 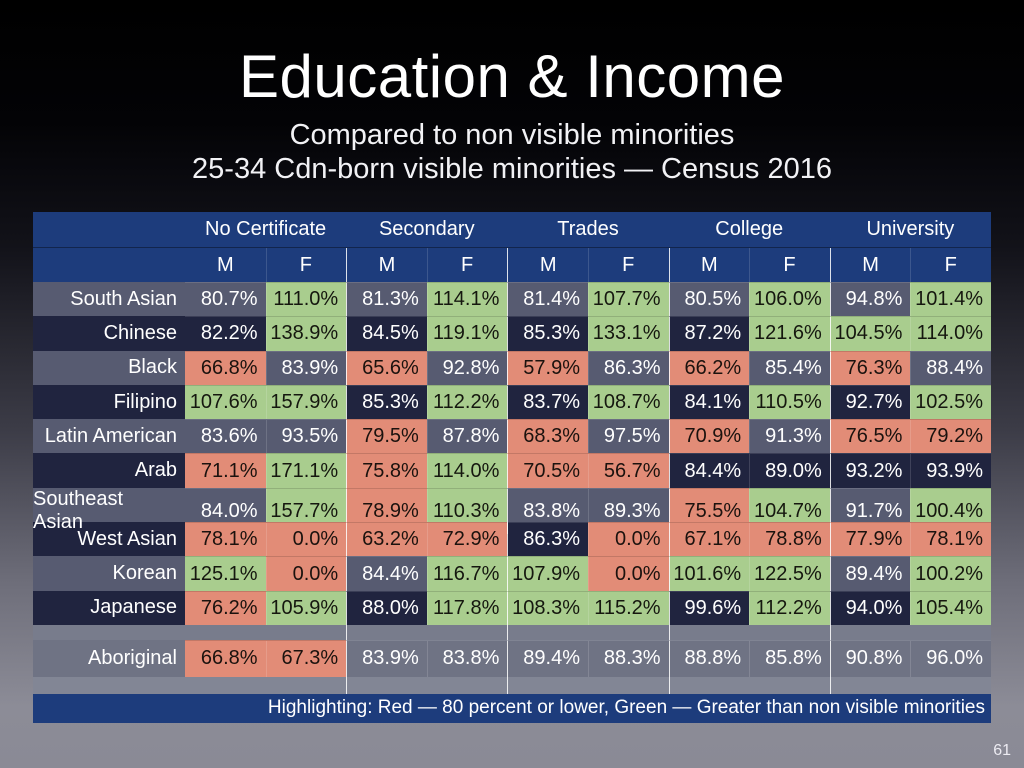 What do you see at coordinates (628, 402) in the screenshot?
I see `value-cell: 108.7%` at bounding box center [628, 402].